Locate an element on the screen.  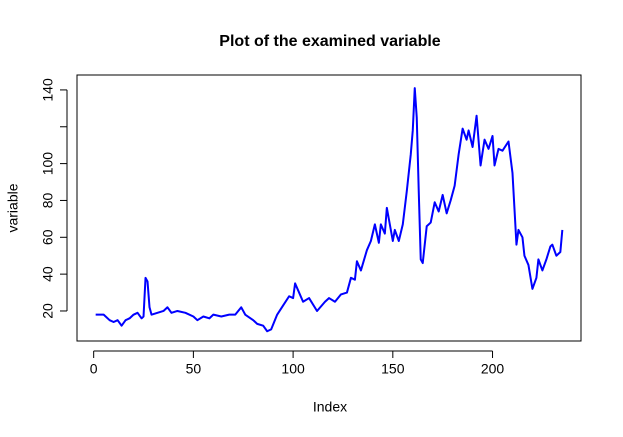
x-tick-label: 0 is located at coordinates (94, 369).